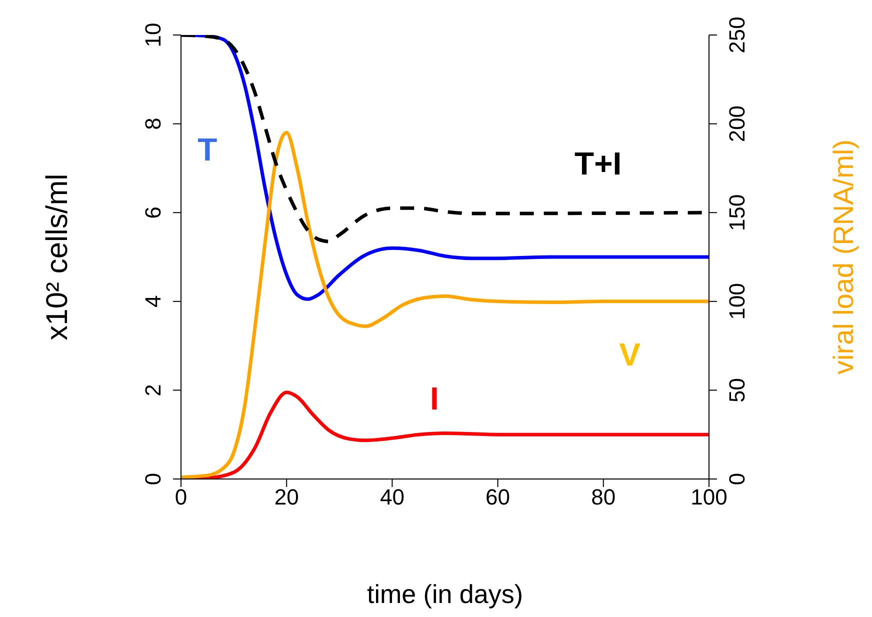 The height and width of the screenshot is (617, 872). I want to click on y-tick-label: 0, so click(153, 479).